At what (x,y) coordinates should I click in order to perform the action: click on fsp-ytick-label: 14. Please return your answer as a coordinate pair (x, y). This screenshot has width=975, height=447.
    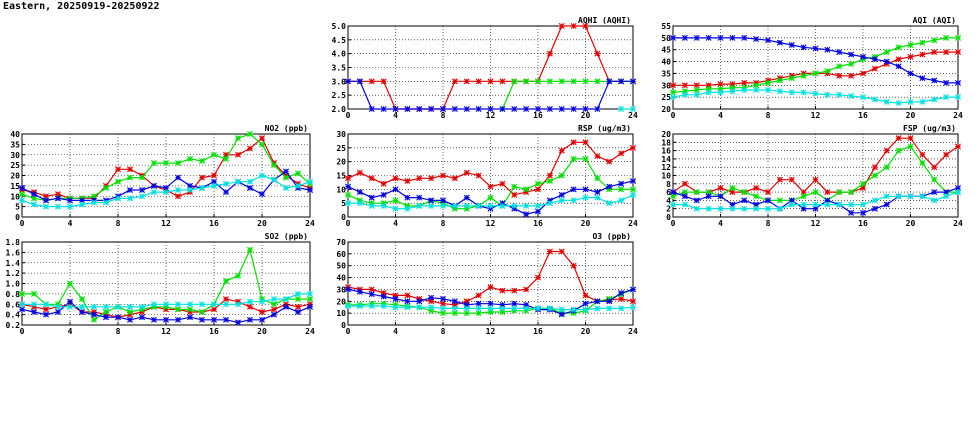
    Looking at the image, I should click on (666, 159).